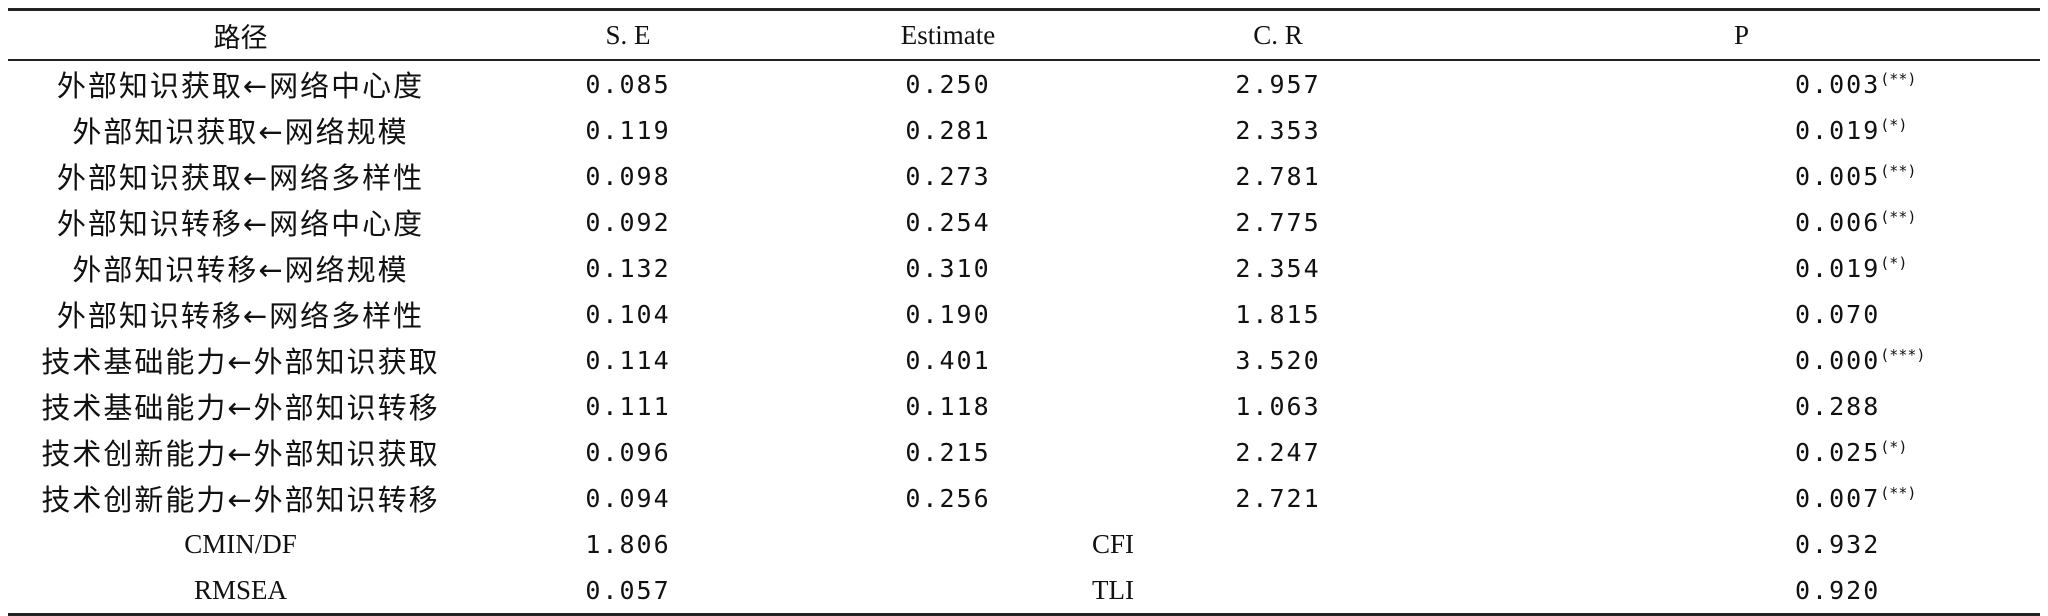 This screenshot has height=616, width=2048. I want to click on cell-cr: 2.353, so click(1278, 130).